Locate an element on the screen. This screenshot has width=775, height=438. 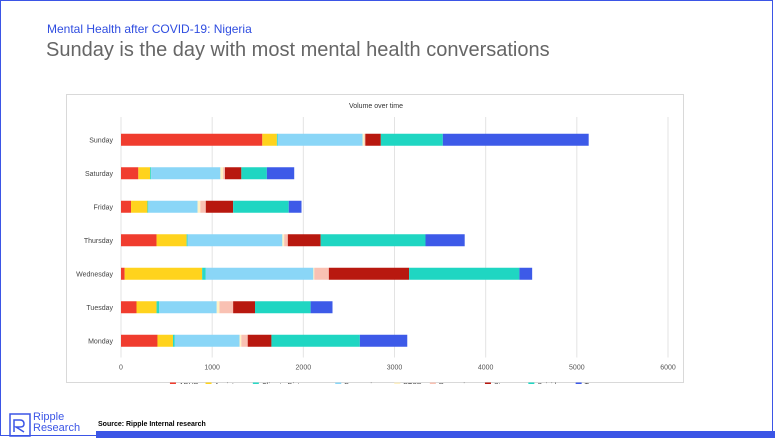
slide-supertitle: Mental Health after COVID-19: Nigeria is located at coordinates (149, 29).